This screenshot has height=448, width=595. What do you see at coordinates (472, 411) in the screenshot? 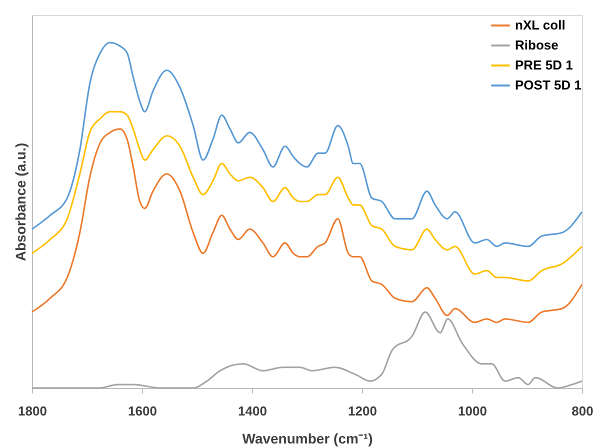
I see `x-tick-label: 1000` at bounding box center [472, 411].